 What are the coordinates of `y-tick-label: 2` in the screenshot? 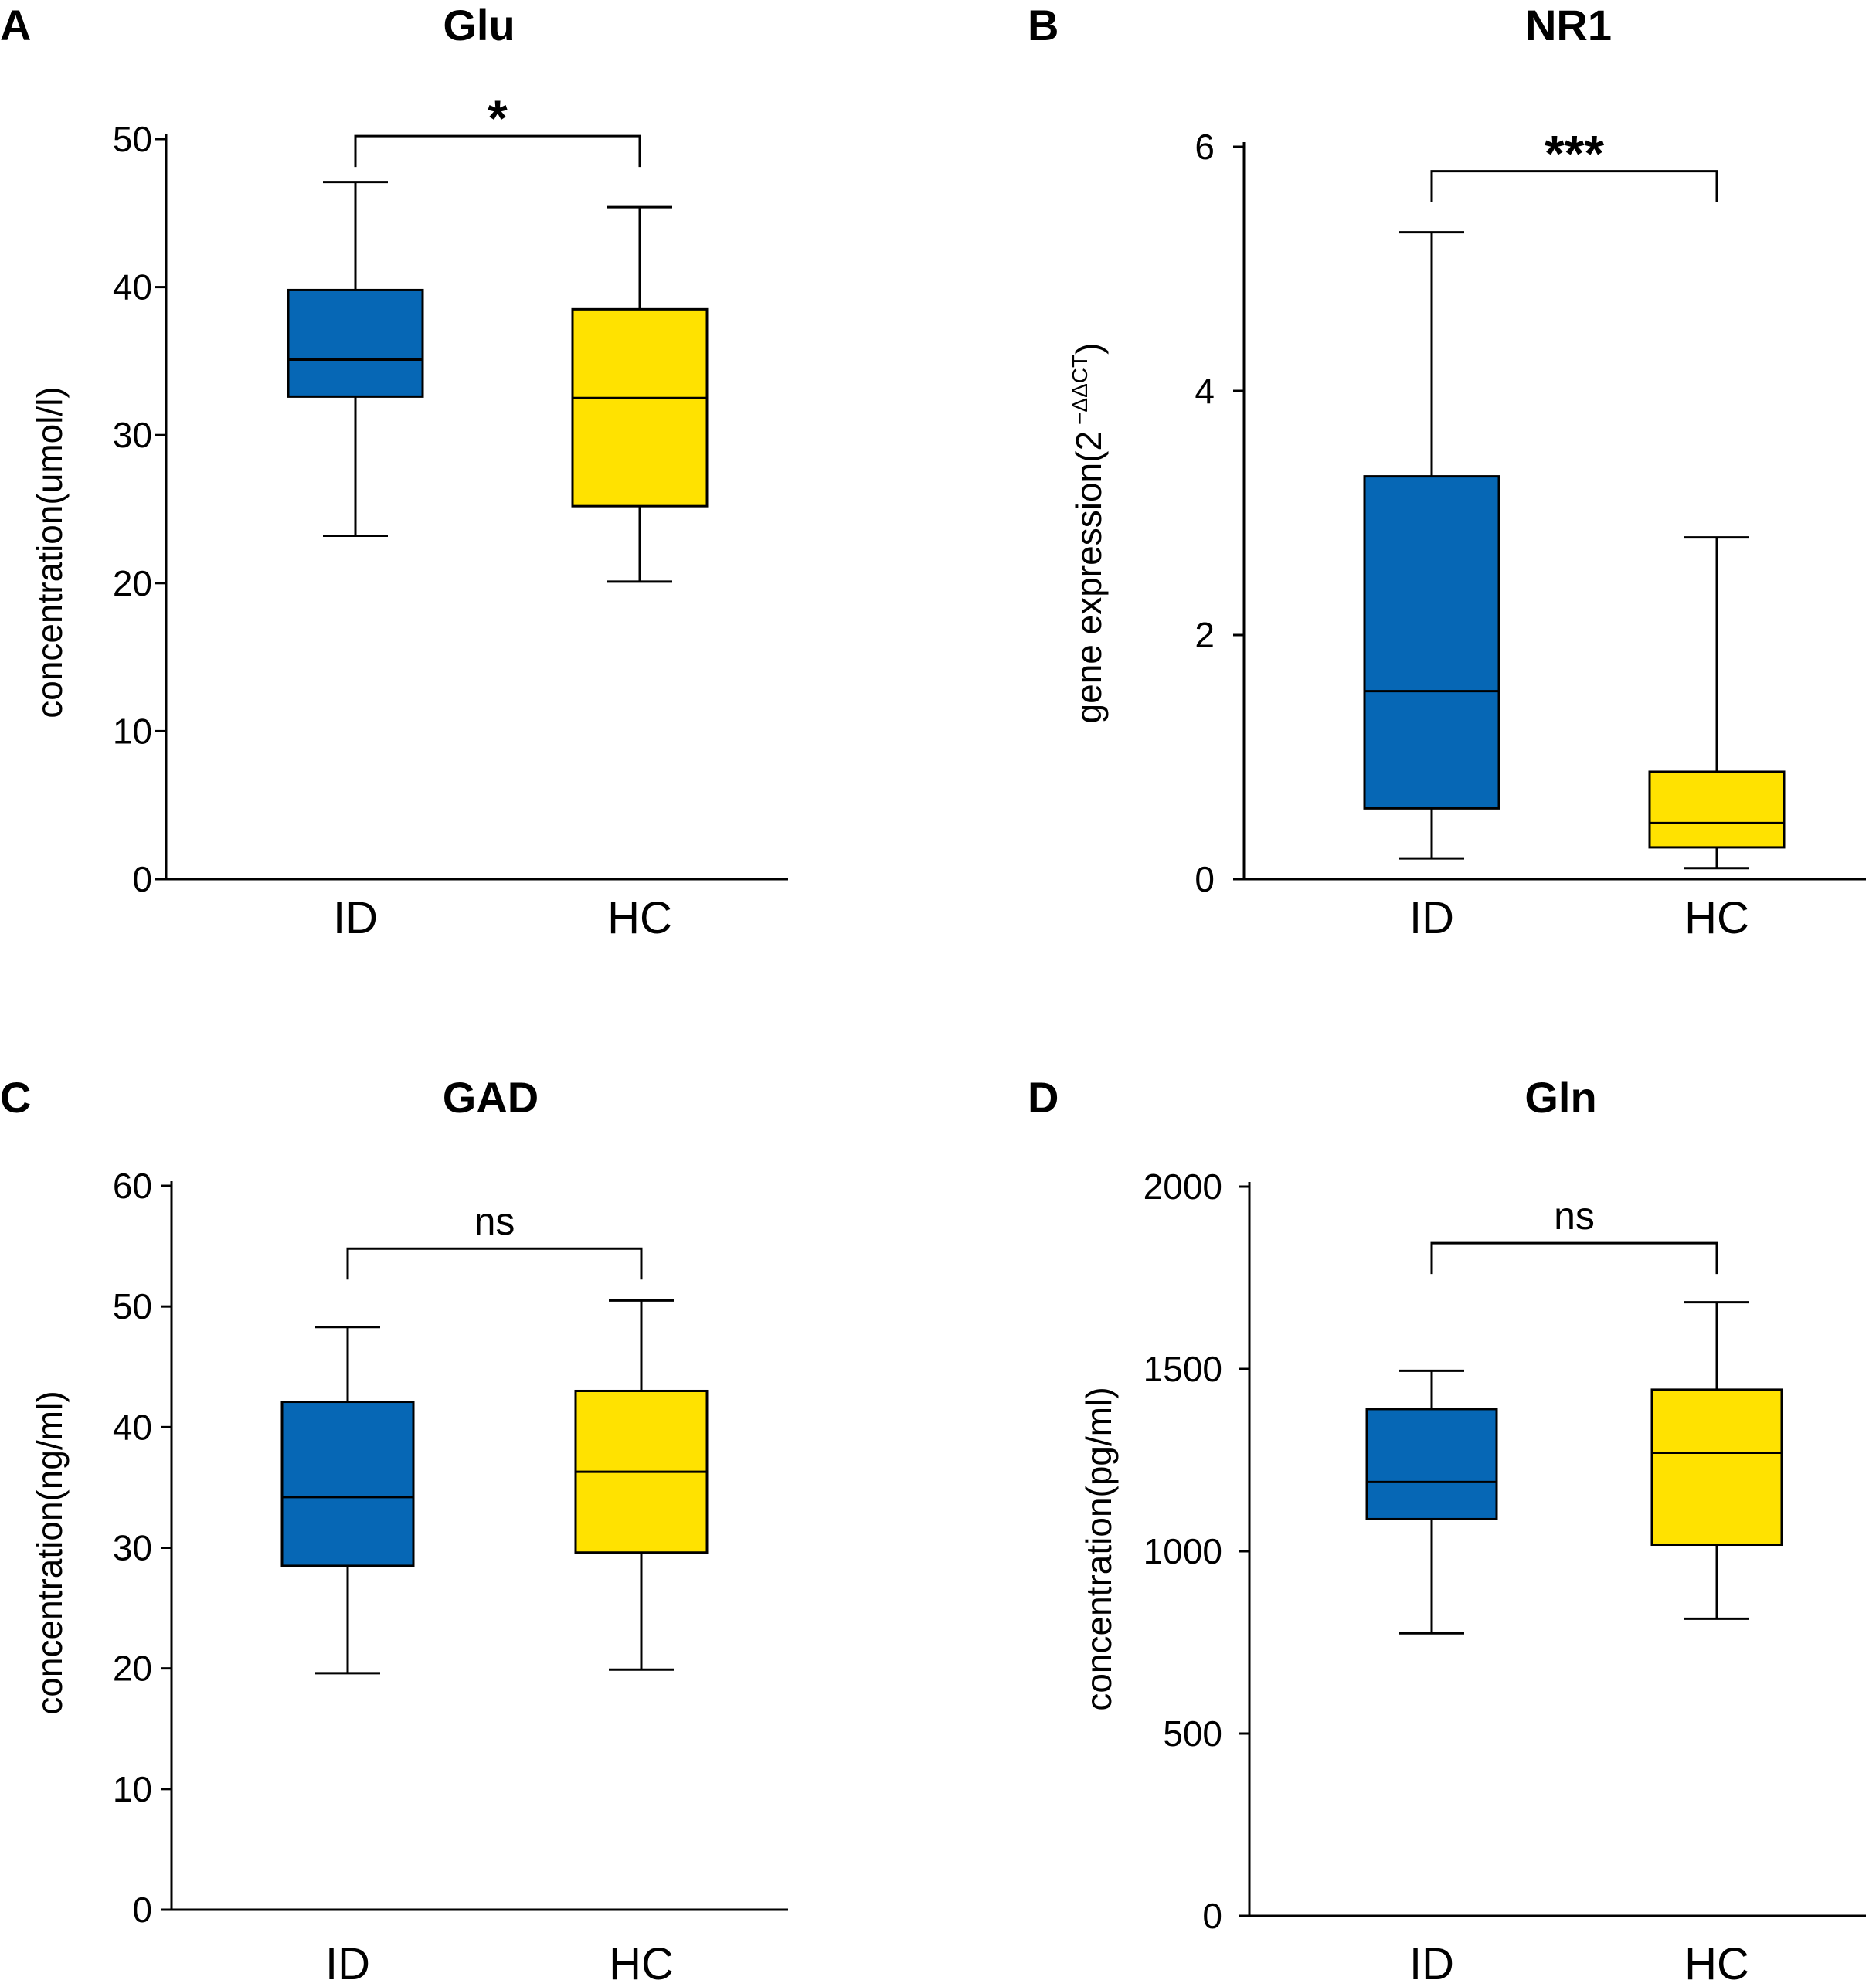 It's located at (1205, 635).